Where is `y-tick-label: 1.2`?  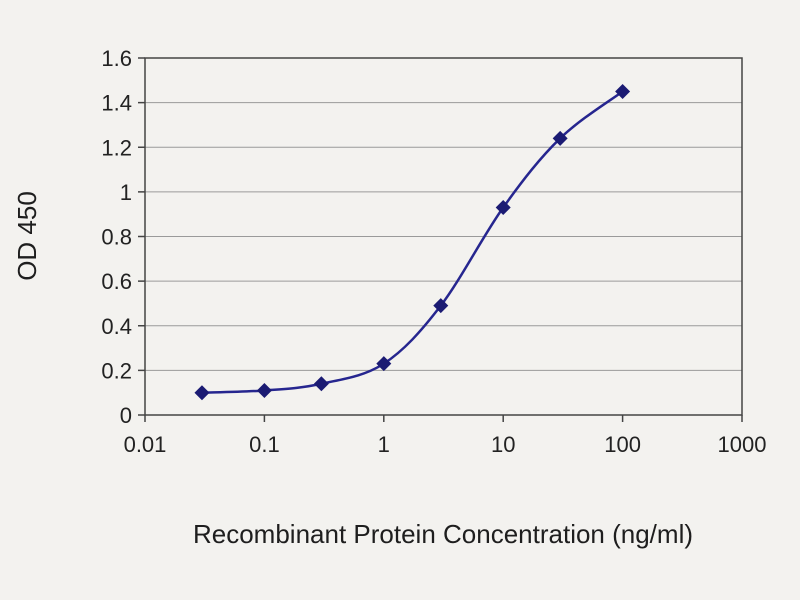
y-tick-label: 1.2 is located at coordinates (116, 147).